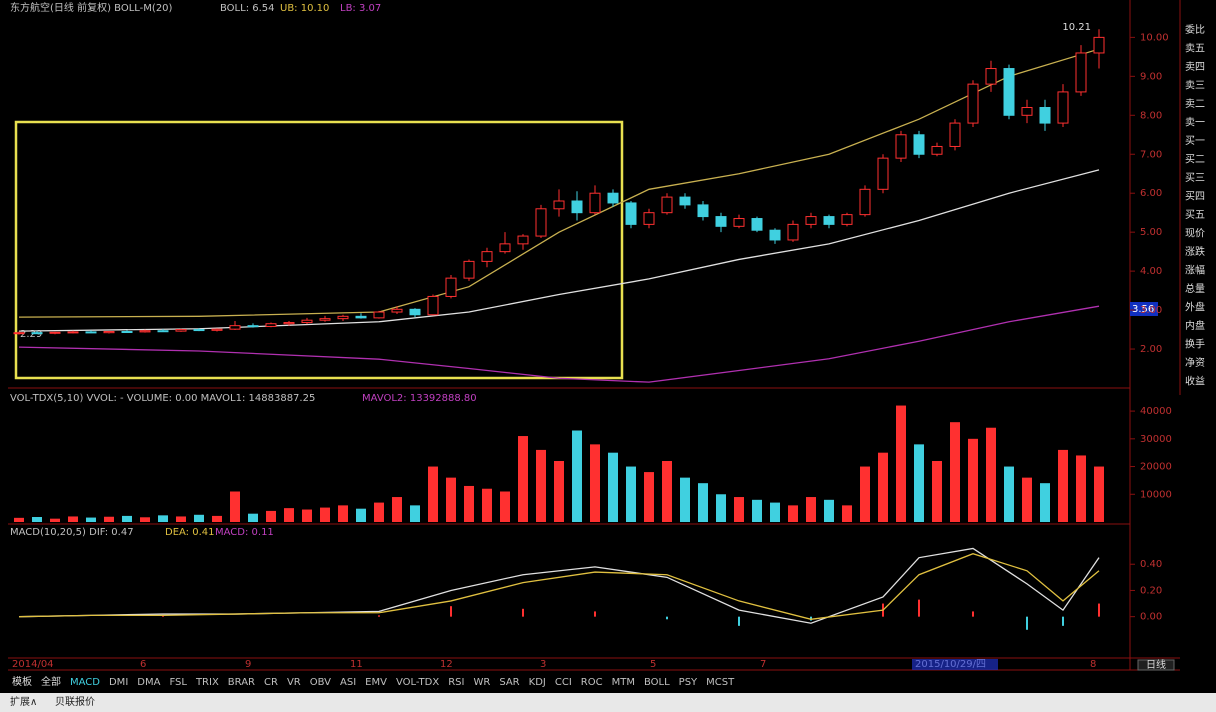  What do you see at coordinates (1156, 467) in the screenshot?
I see `y-tick-label: 20000` at bounding box center [1156, 467].